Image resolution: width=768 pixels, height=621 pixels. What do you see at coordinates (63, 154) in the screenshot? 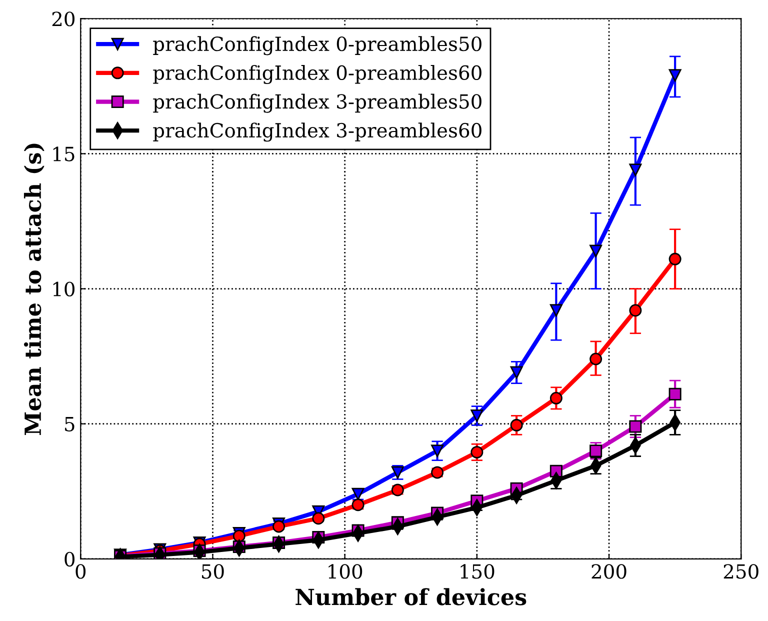
I see `y-tick-label: 15` at bounding box center [63, 154].